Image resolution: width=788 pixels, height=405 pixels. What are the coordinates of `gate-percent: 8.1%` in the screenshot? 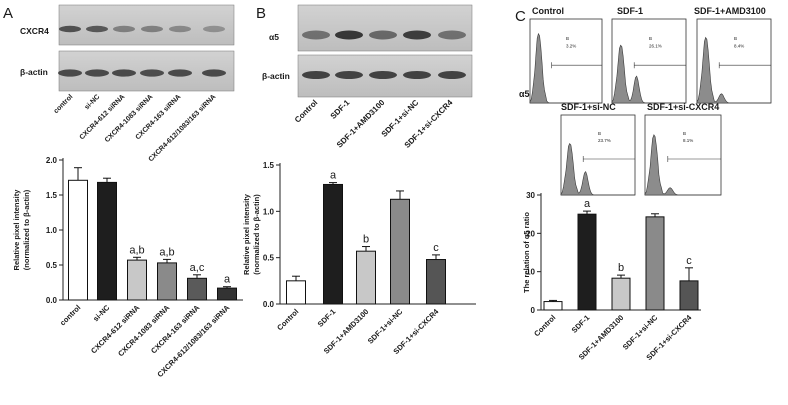 It's located at (688, 140).